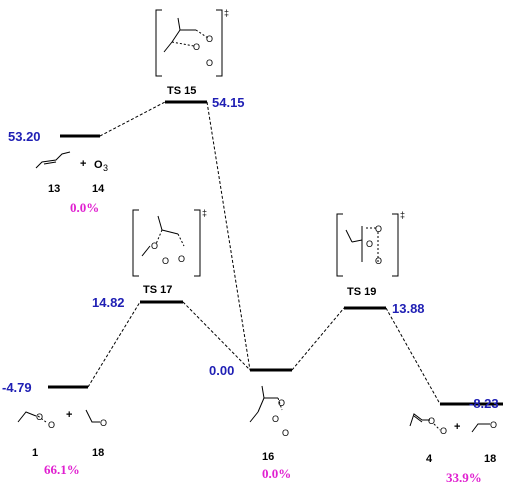  Describe the element at coordinates (181, 91) in the screenshot. I see `ts15-label: TS 15` at that location.